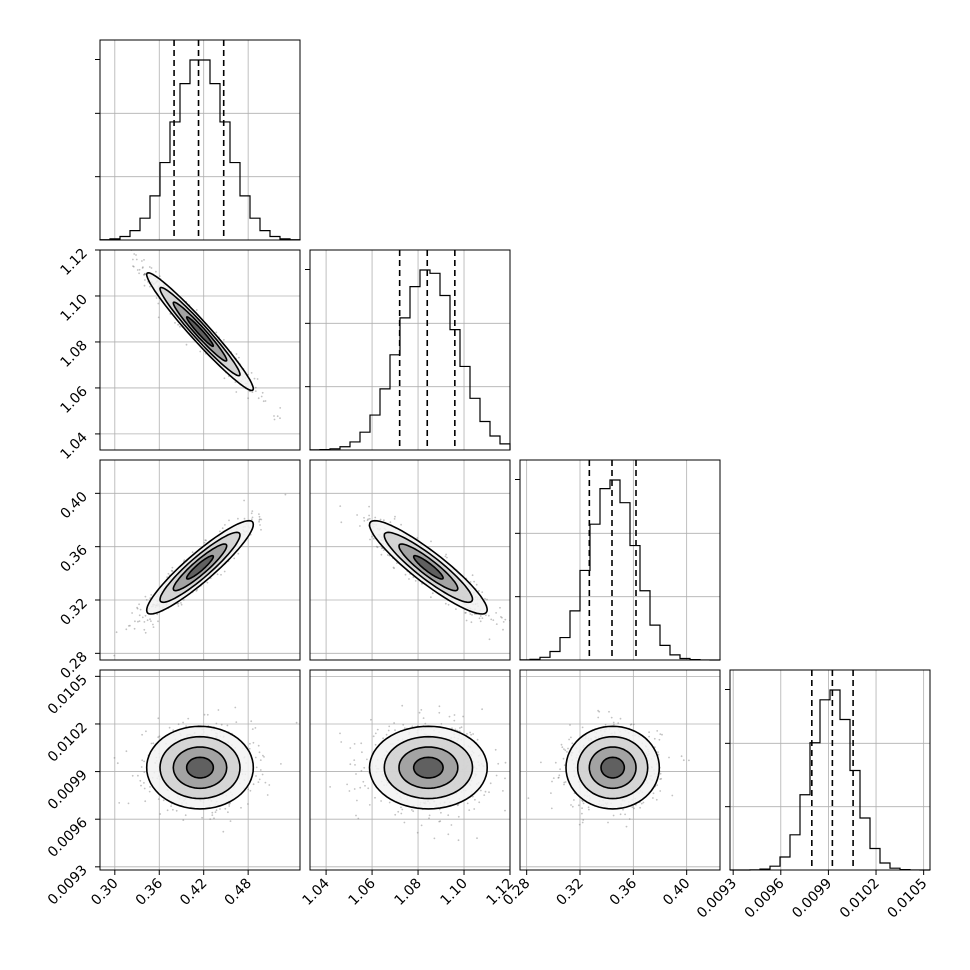 This screenshot has width=970, height=970. What do you see at coordinates (676, 892) in the screenshot?
I see `x-tick-label: 0.40` at bounding box center [676, 892].